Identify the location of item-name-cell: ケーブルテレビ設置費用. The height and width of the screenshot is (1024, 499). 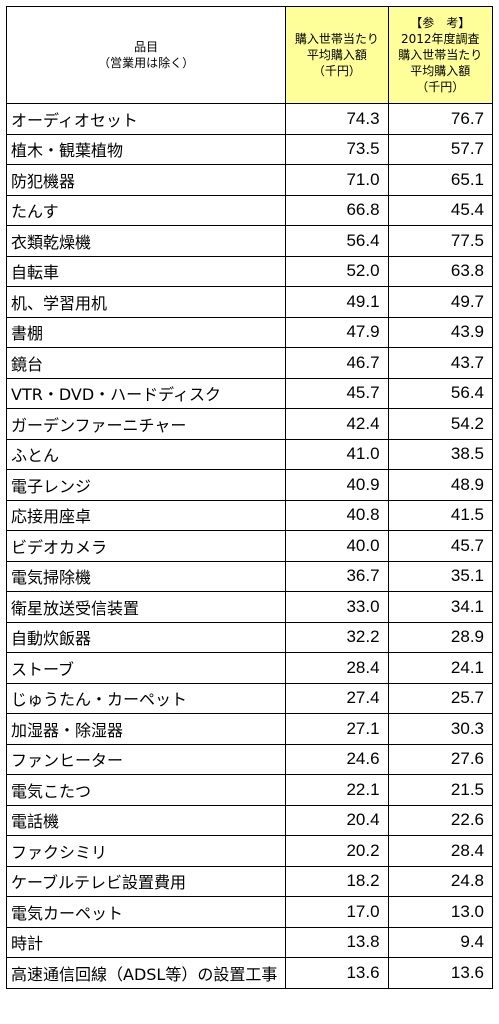
(146, 881).